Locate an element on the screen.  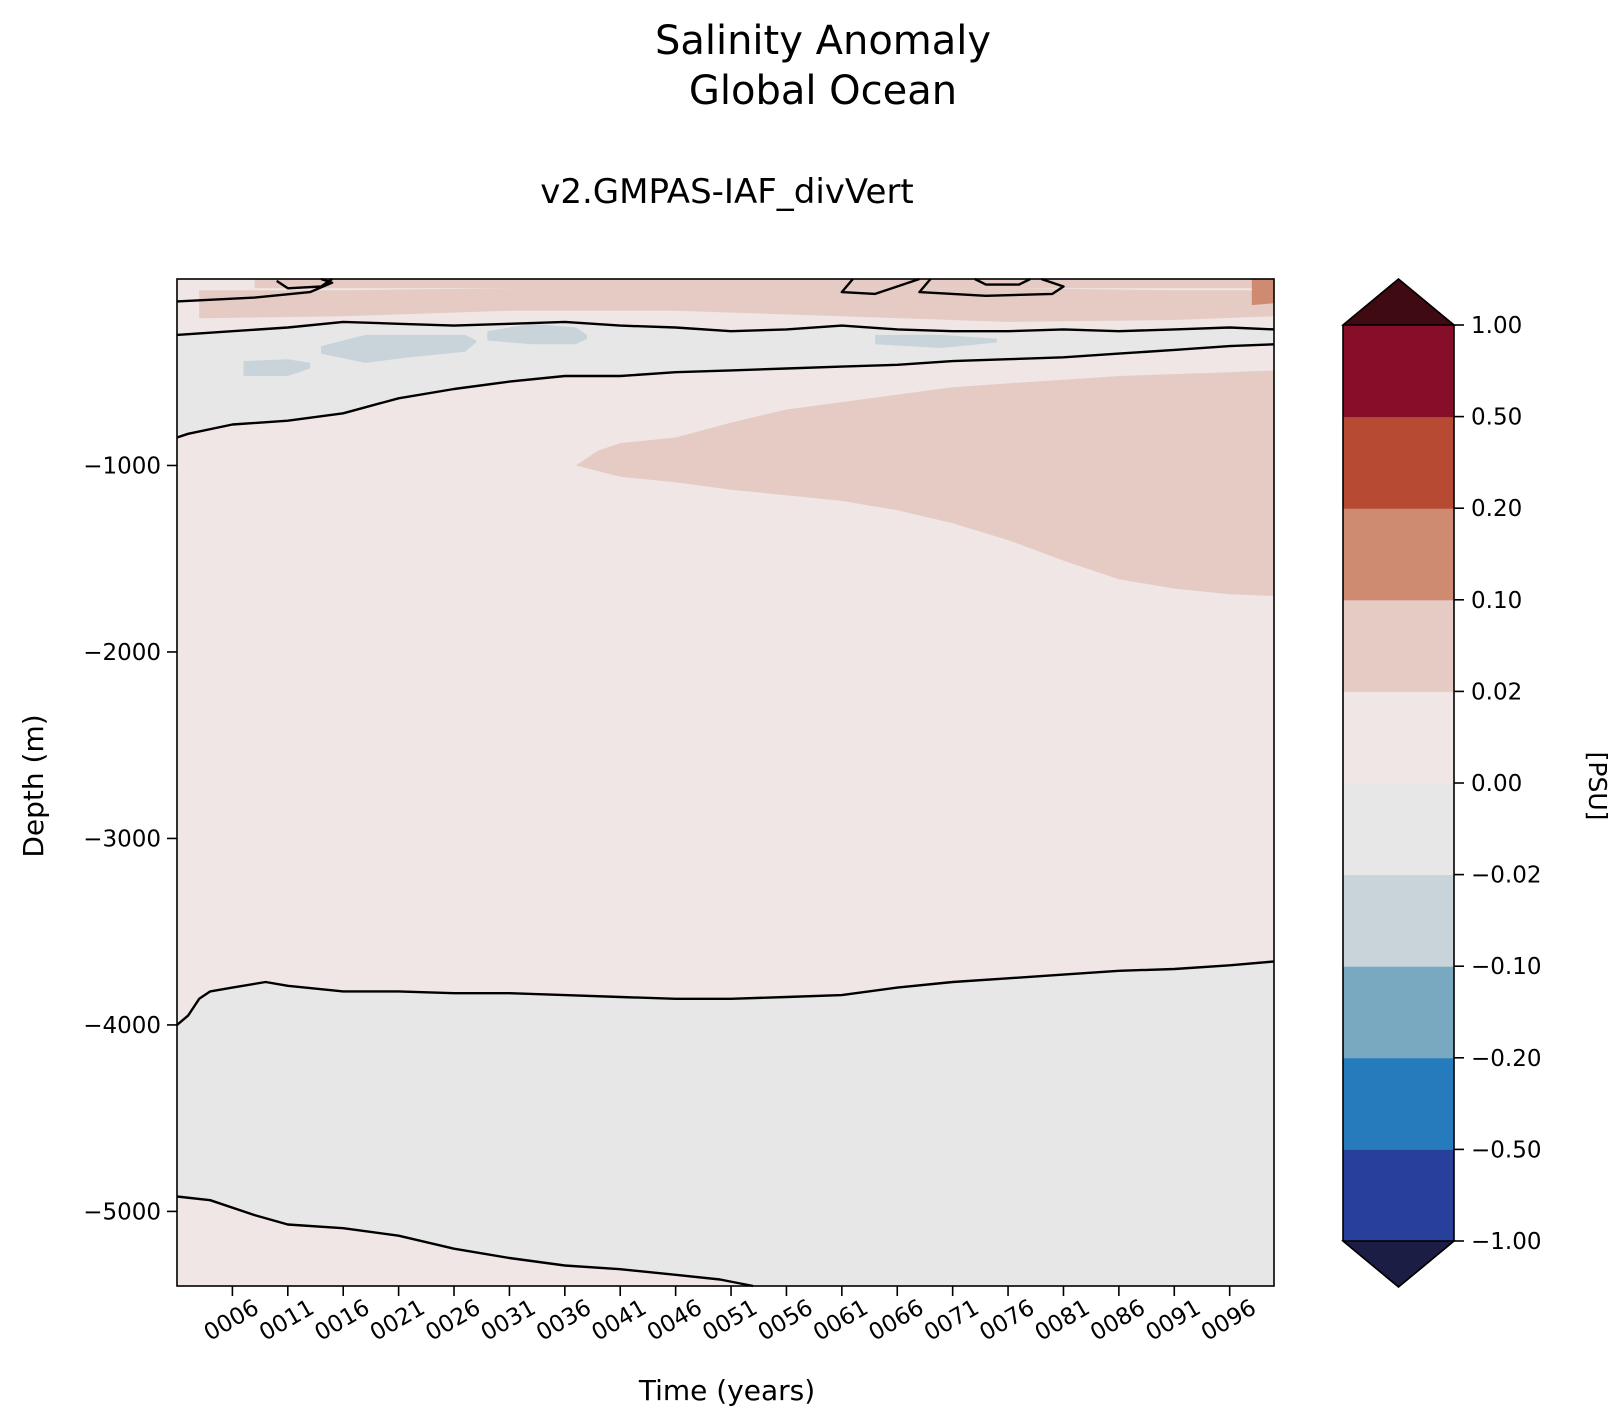
y-axis: −1000 −2000 −3000 −4000 −5000 is located at coordinates (130, 839).